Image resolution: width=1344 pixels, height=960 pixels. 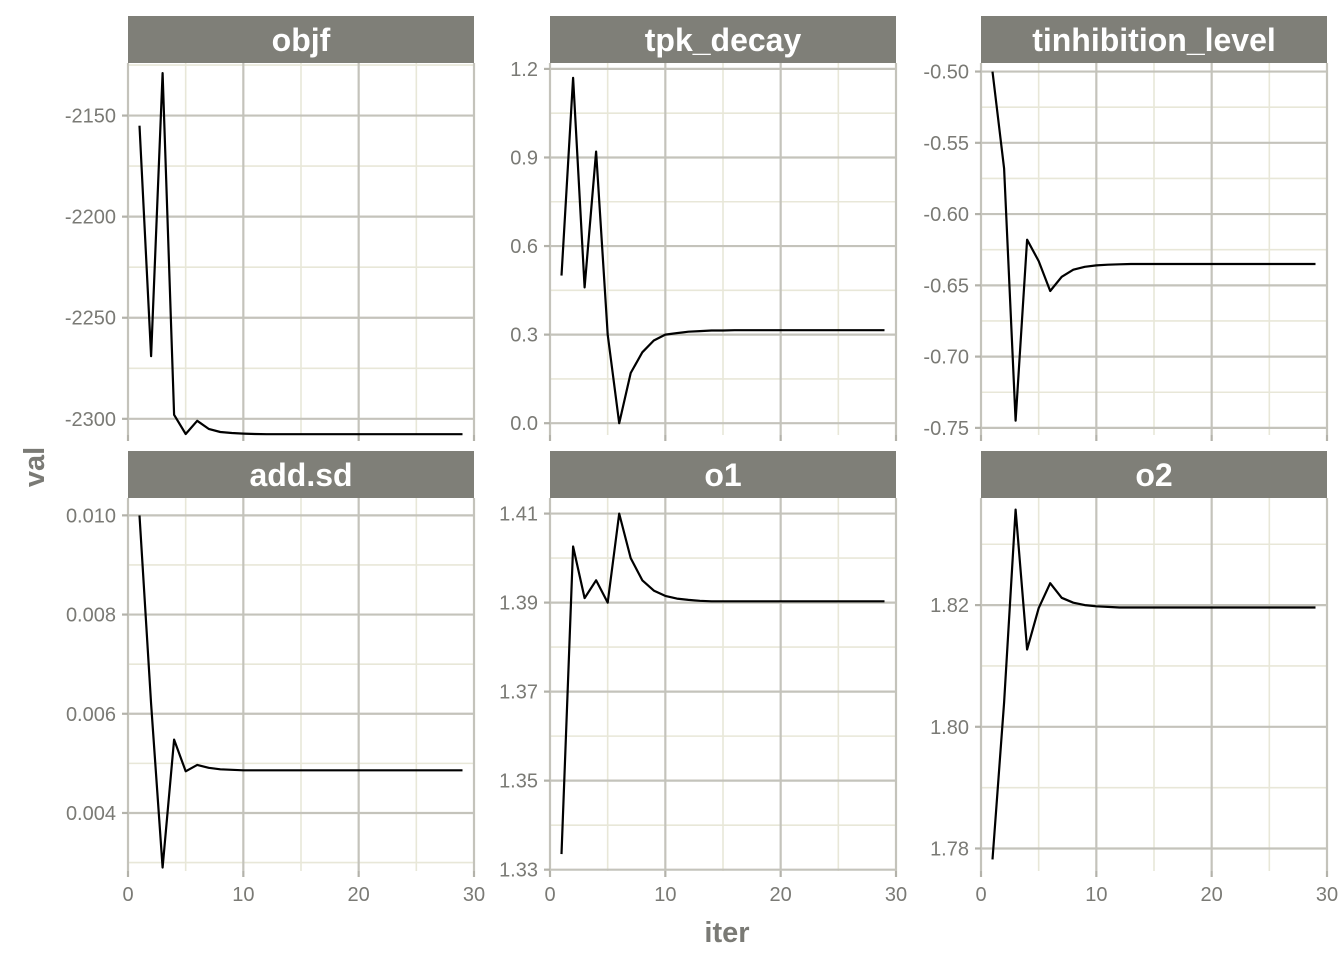 I want to click on y-tick-label: 1.78, so click(x=949, y=849).